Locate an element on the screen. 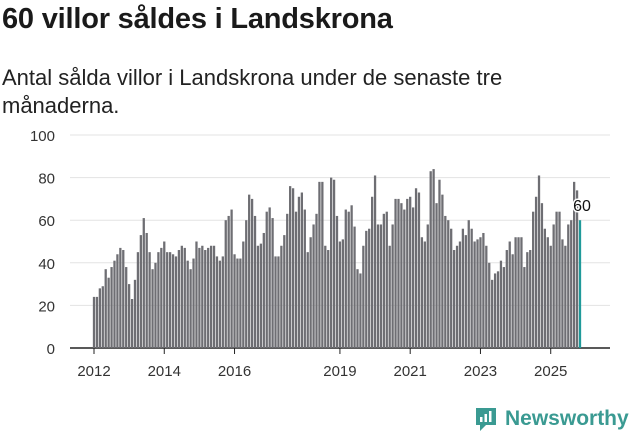  x-tick-label: 2023 is located at coordinates (480, 371).